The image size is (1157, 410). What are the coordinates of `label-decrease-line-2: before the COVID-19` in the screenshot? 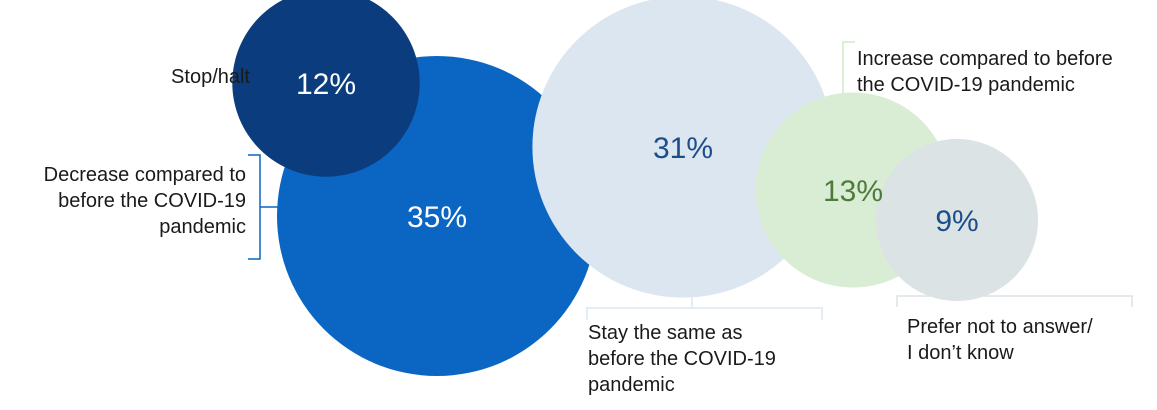 It's located at (152, 201).